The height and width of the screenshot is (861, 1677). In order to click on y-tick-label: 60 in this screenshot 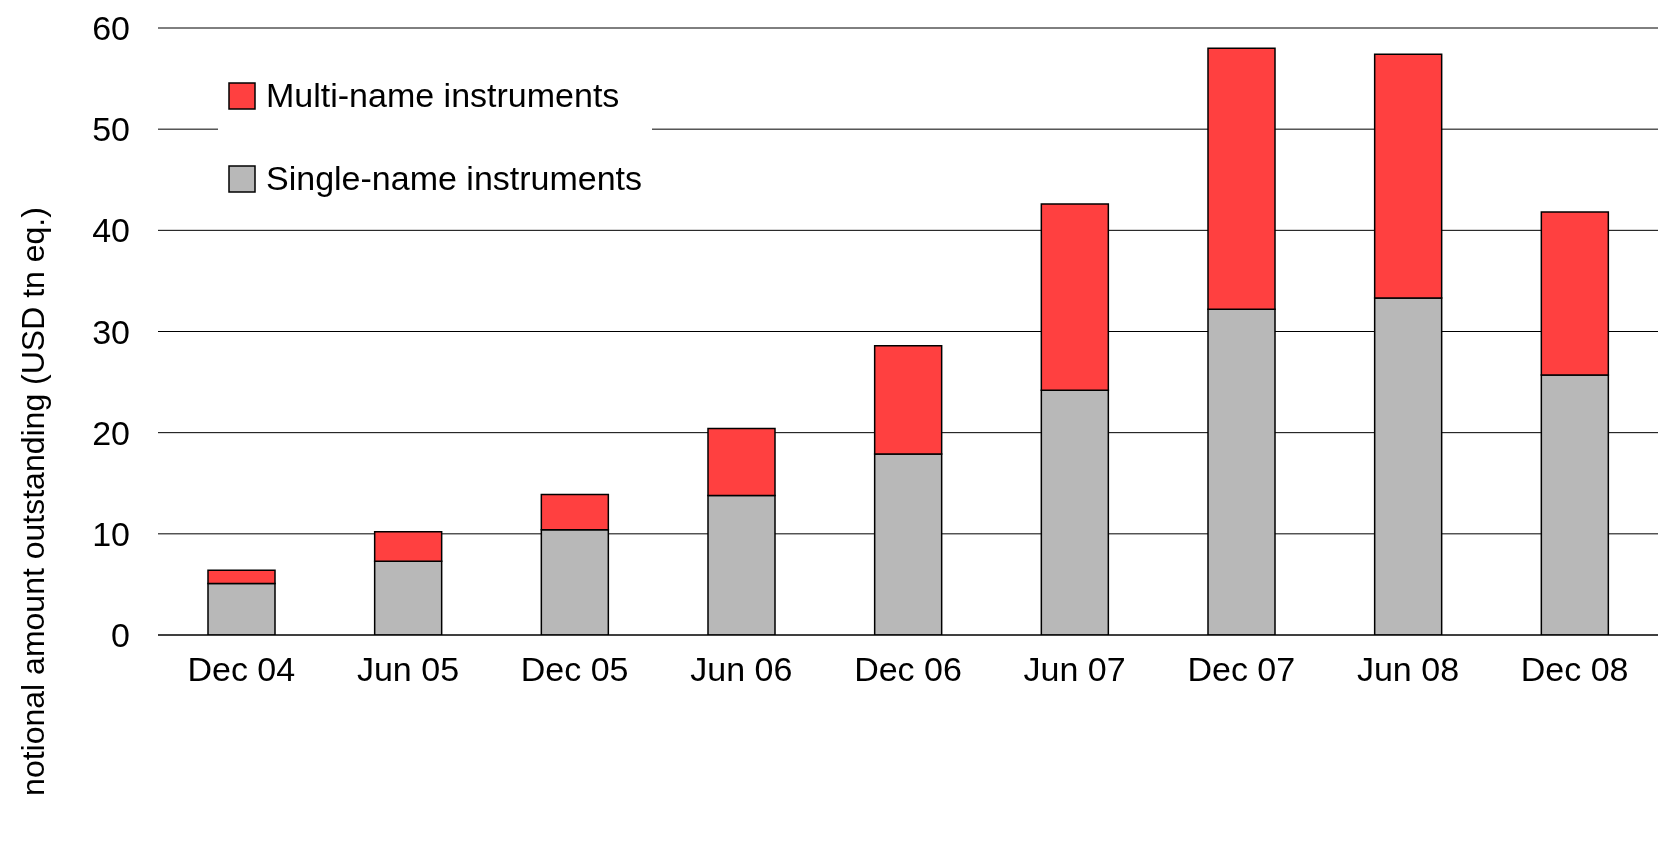, I will do `click(111, 28)`.